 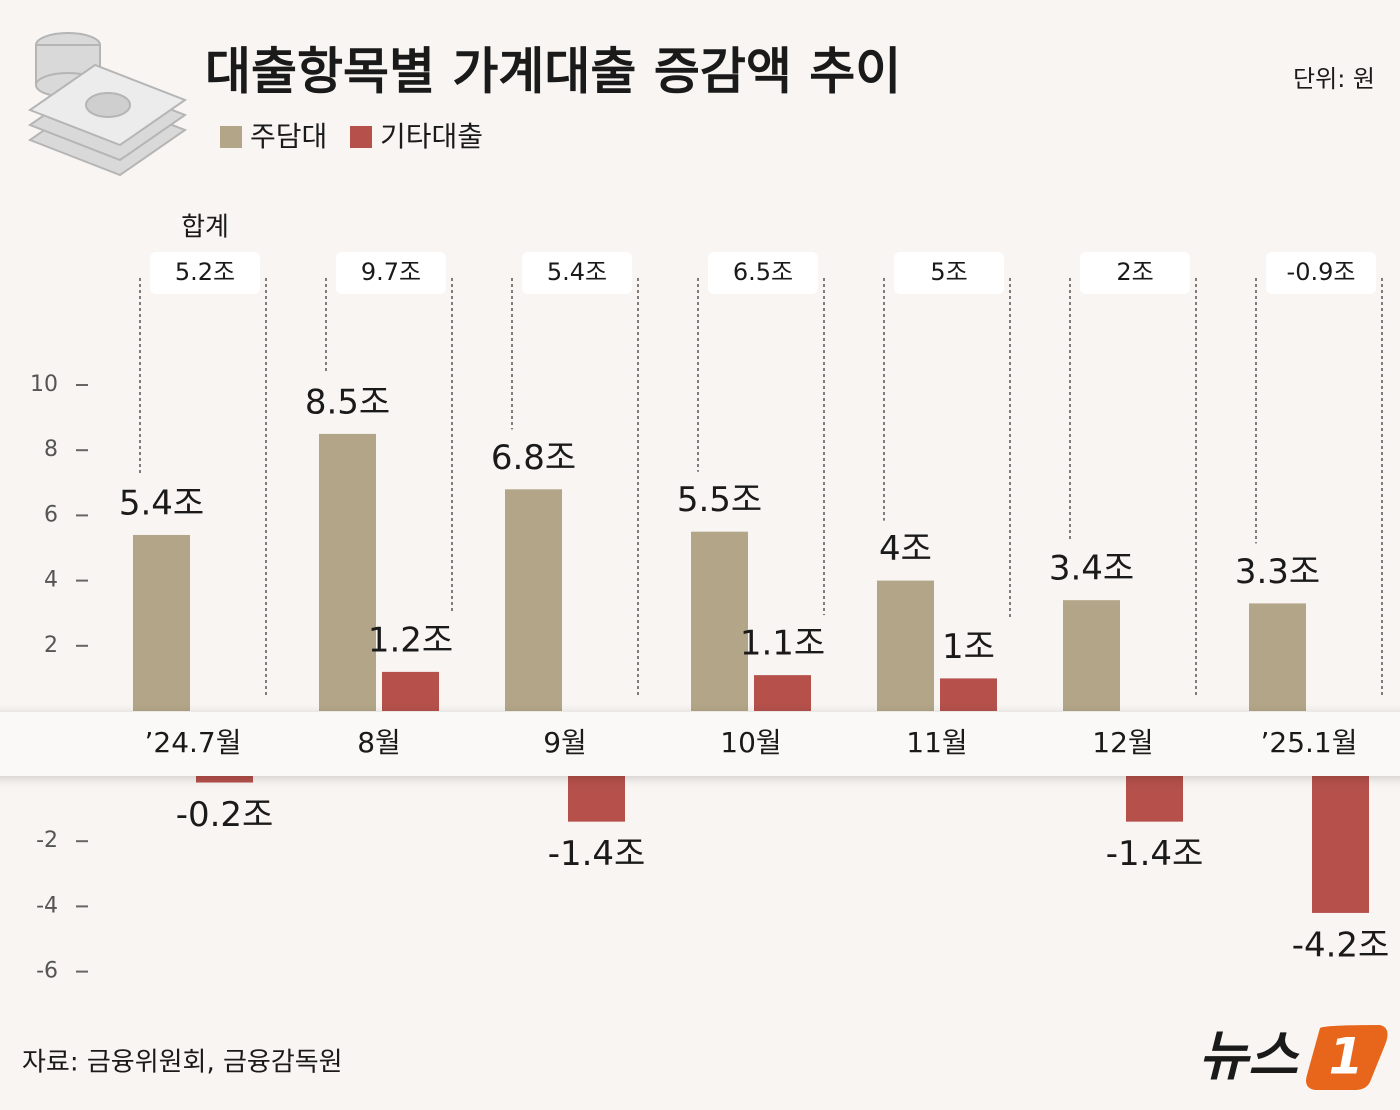 What do you see at coordinates (1122, 742) in the screenshot?
I see `x-tick-label: 12월` at bounding box center [1122, 742].